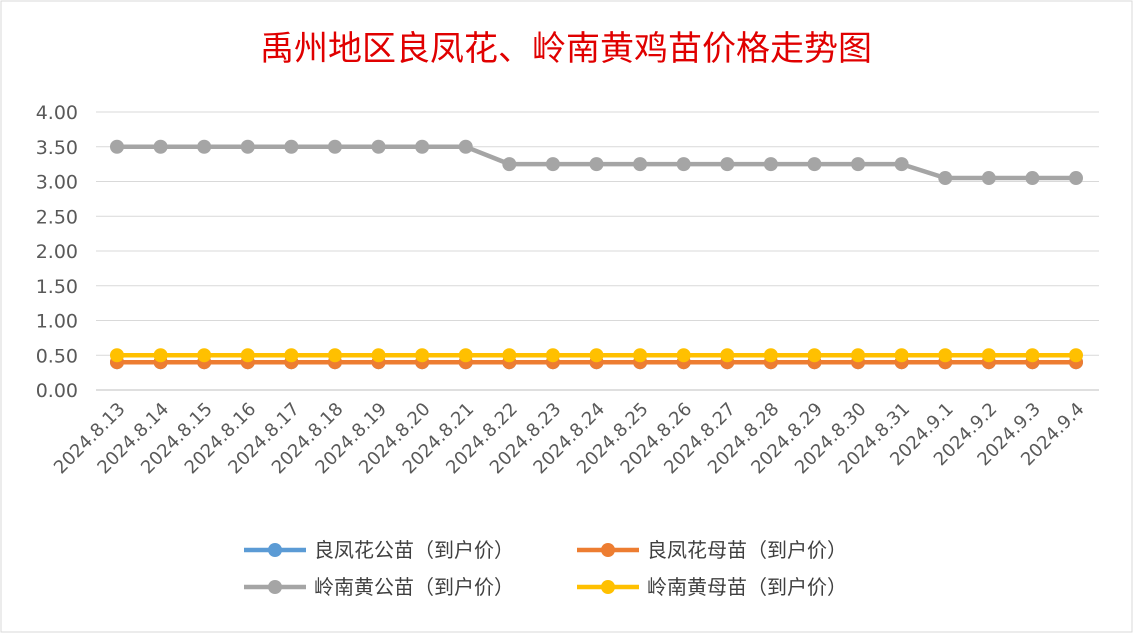 This screenshot has width=1133, height=633. Describe the element at coordinates (57, 217) in the screenshot. I see `y-tick-label: 2.50` at that location.